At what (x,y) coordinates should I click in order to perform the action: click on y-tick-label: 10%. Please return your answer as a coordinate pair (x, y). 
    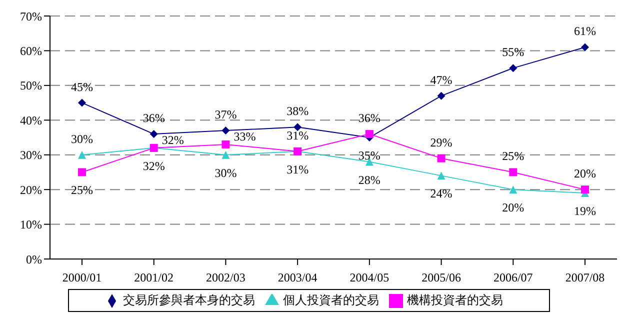
    Looking at the image, I should click on (31, 225).